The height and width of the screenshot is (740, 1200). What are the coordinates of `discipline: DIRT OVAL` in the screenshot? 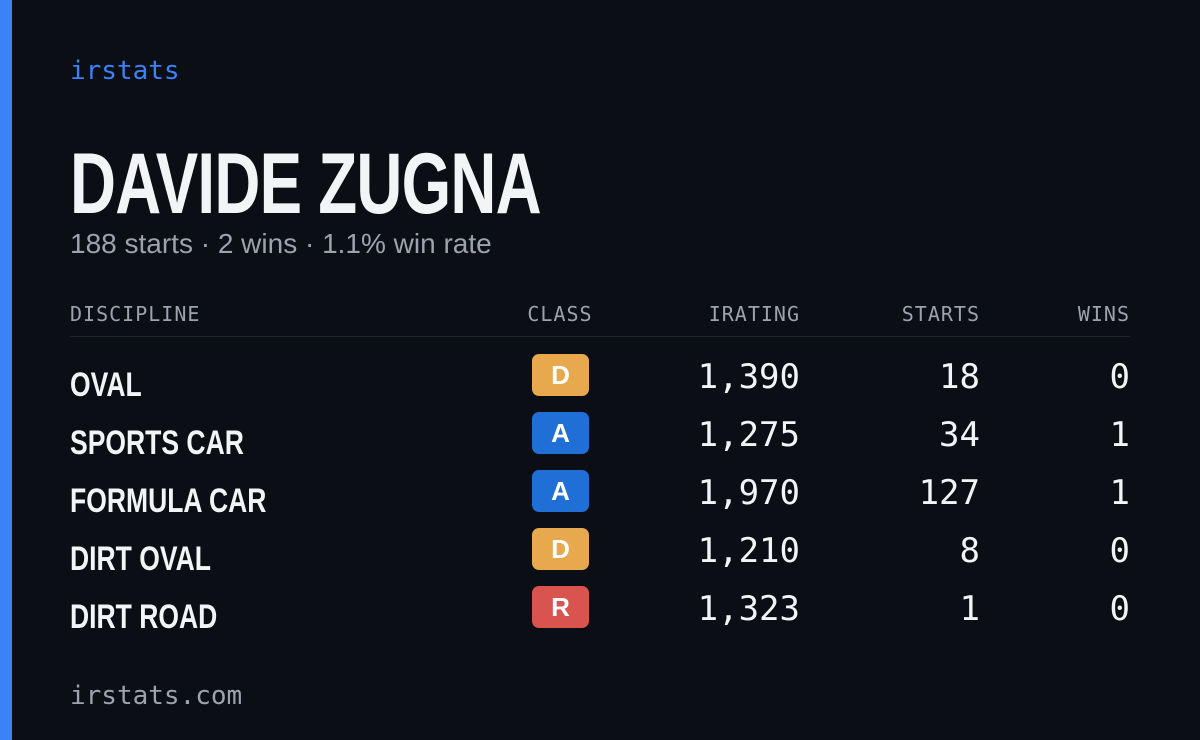 It's located at (140, 559).